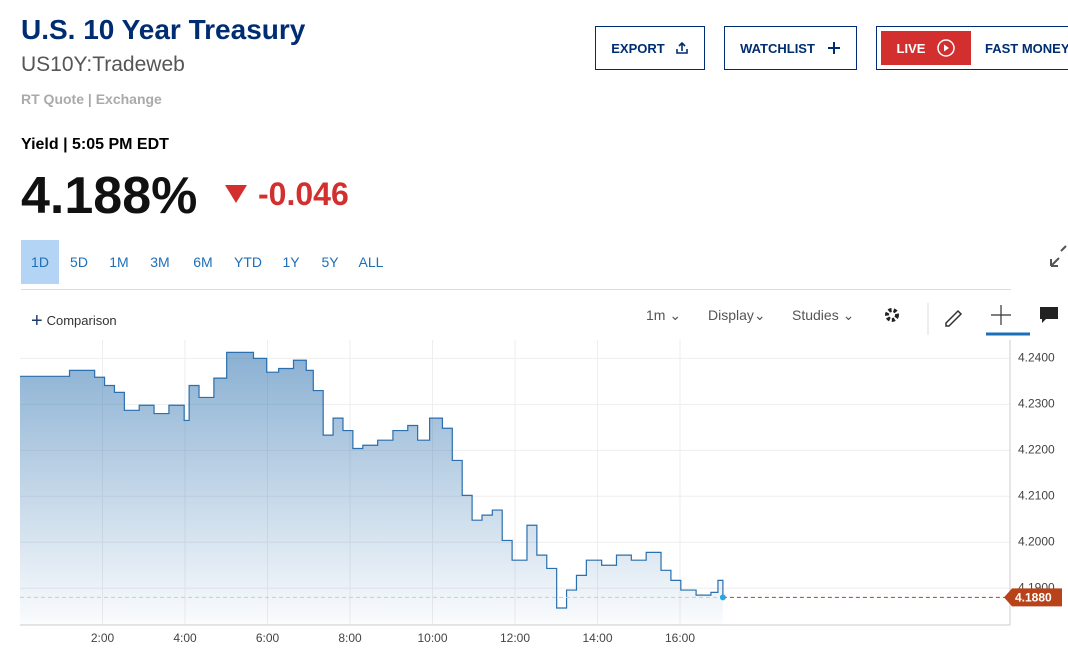  Describe the element at coordinates (1058, 256) in the screenshot. I see `expand-icon` at that location.